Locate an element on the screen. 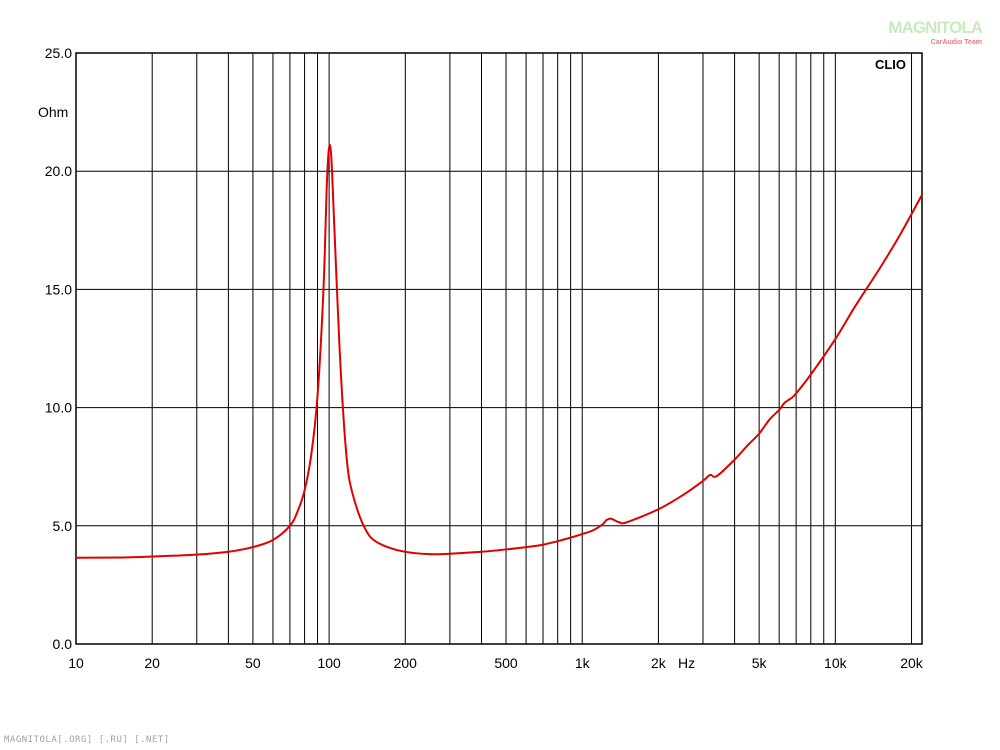  x-axis-unit-label: Hz is located at coordinates (686, 663).